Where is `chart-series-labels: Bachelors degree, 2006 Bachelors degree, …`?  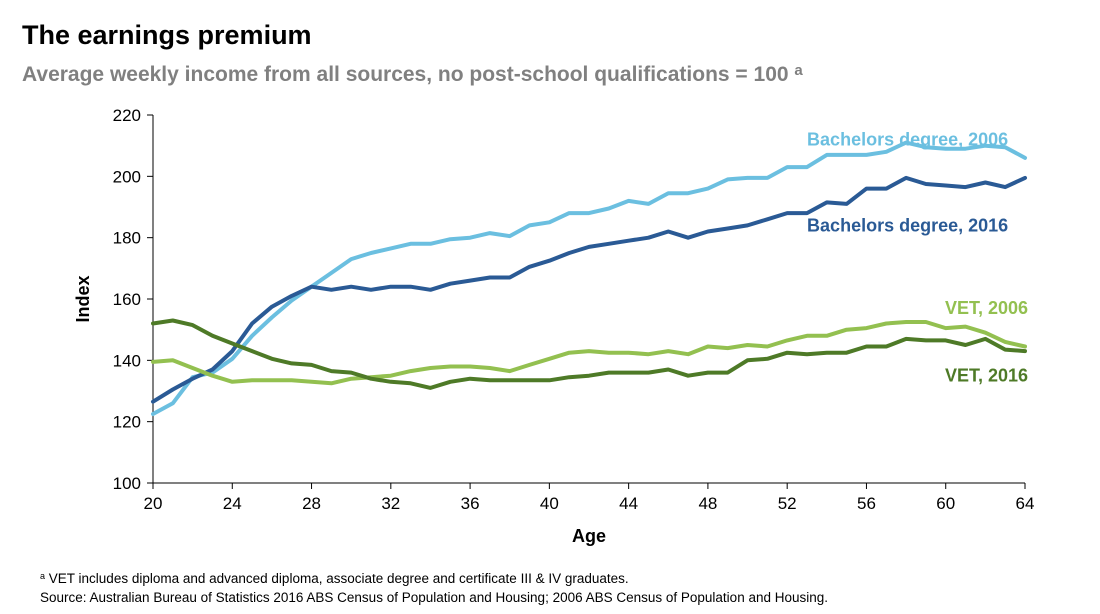 chart-series-labels: Bachelors degree, 2006 Bachelors degree, … is located at coordinates (917, 258).